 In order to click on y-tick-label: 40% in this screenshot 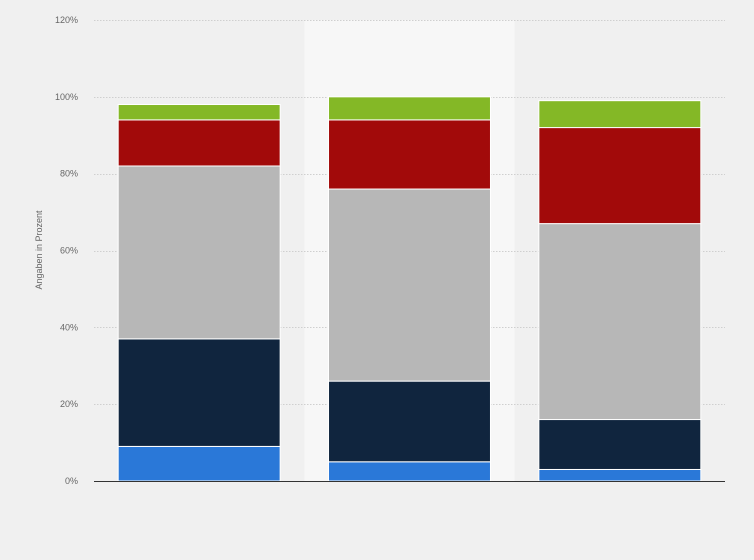, I will do `click(69, 327)`.